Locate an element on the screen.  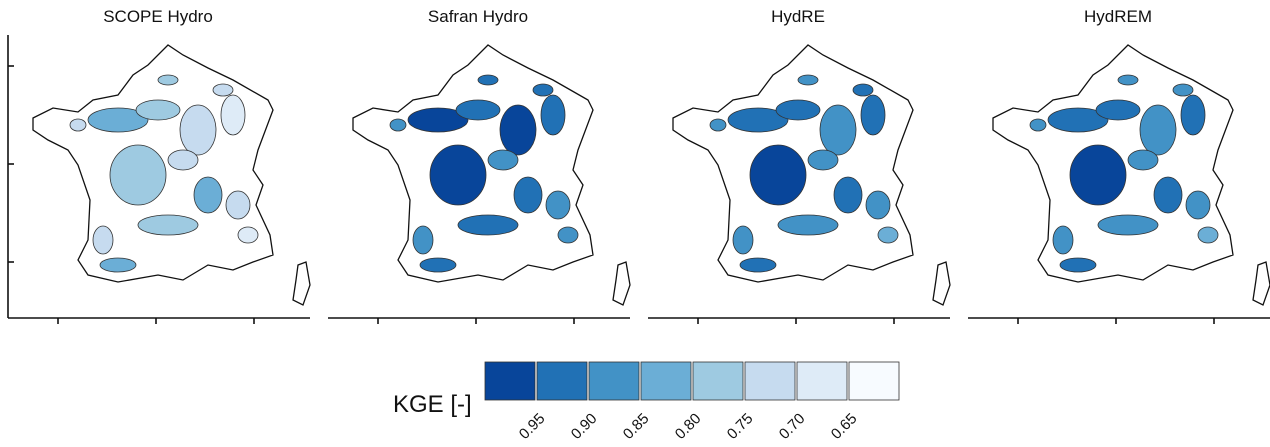
panel-title: HydREM is located at coordinates (1118, 16).